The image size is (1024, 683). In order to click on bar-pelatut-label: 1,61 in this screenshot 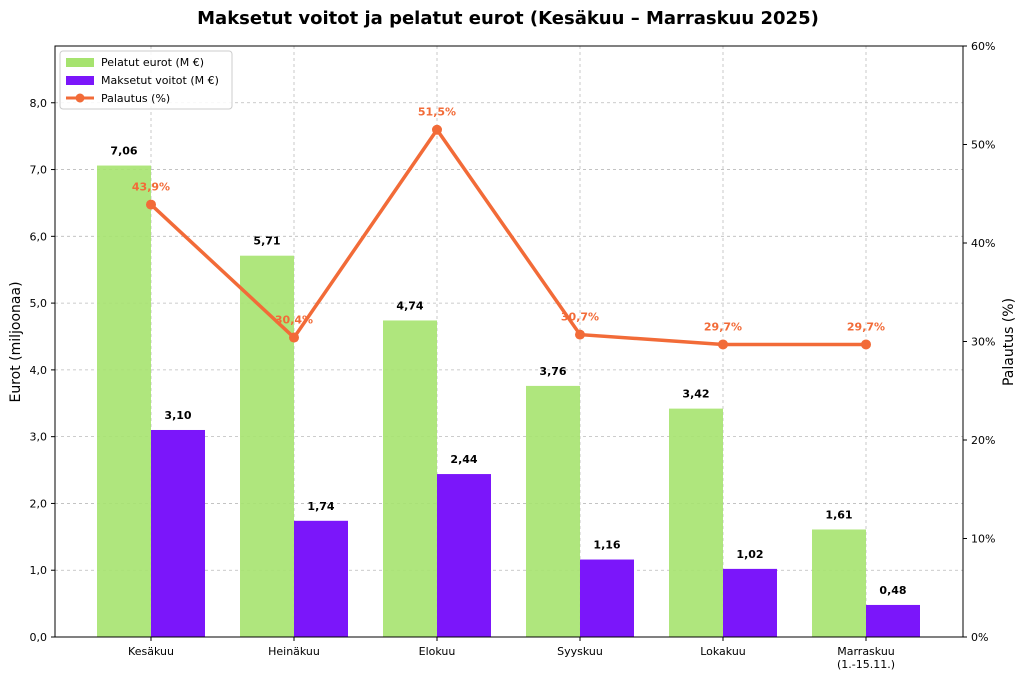, I will do `click(838, 514)`.